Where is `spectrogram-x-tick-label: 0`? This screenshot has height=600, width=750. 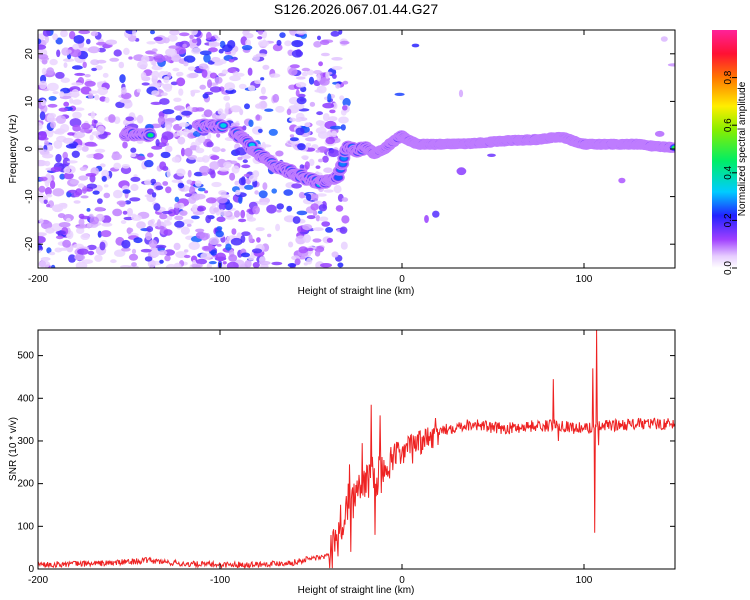
spectrogram-x-tick-label: 0 is located at coordinates (402, 279).